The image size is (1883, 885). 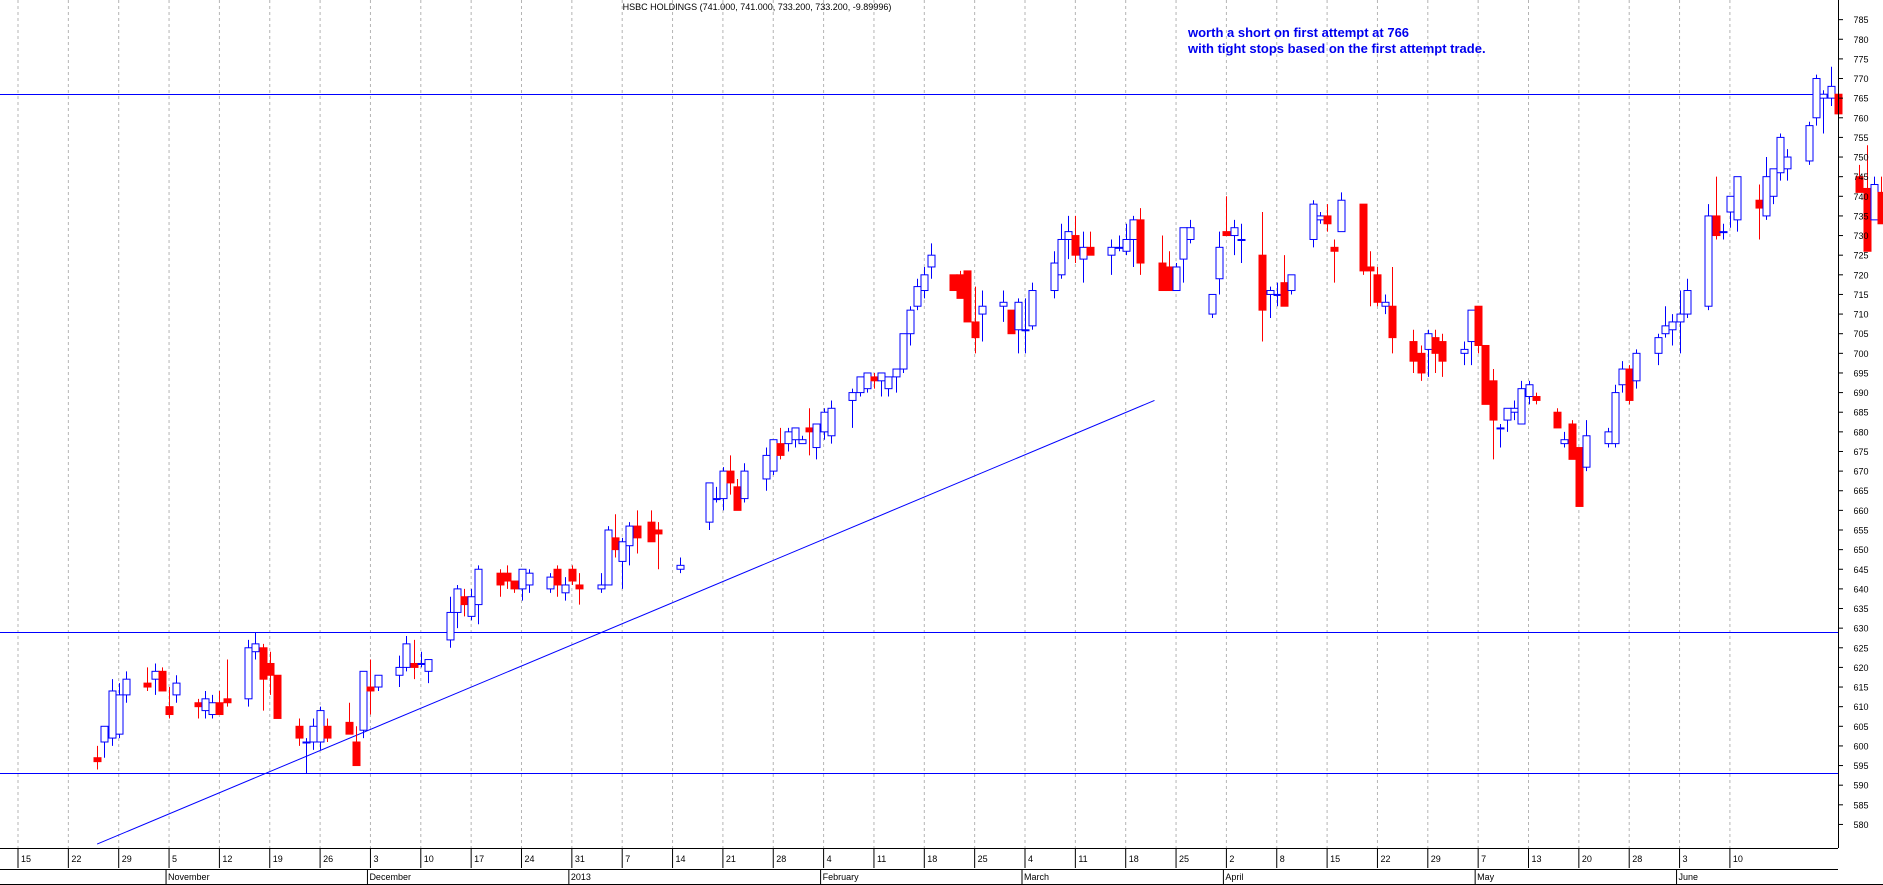 What do you see at coordinates (1030, 859) in the screenshot?
I see `date-tick-label: 4` at bounding box center [1030, 859].